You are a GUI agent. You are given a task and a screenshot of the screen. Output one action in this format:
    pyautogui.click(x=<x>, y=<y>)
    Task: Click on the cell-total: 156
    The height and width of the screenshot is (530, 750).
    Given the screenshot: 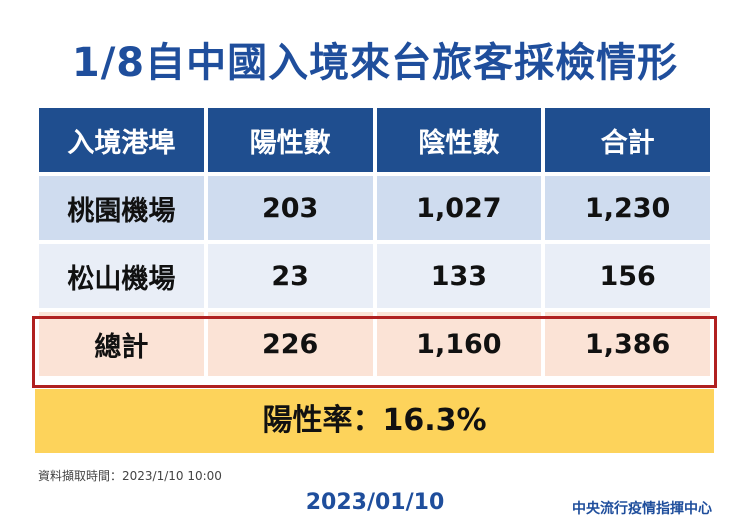 What is the action you would take?
    pyautogui.click(x=627, y=276)
    